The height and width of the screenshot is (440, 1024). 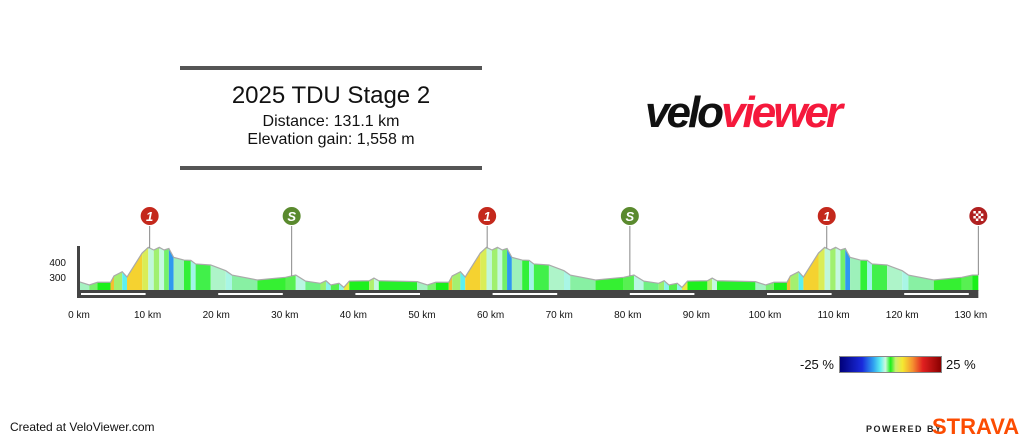 What do you see at coordinates (696, 315) in the screenshot?
I see `x-tick-label: 90 km` at bounding box center [696, 315].